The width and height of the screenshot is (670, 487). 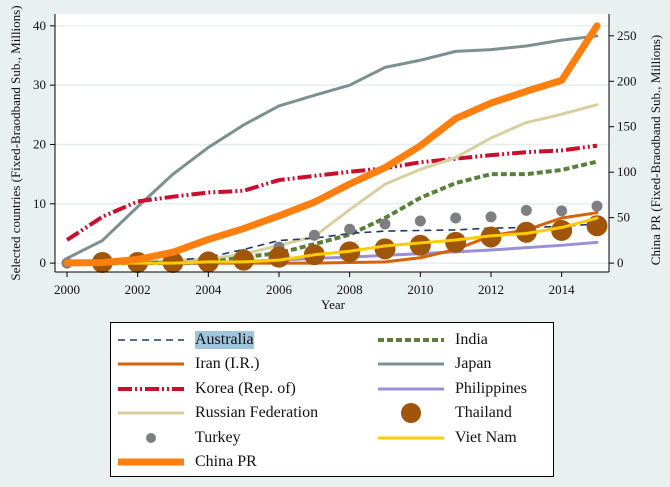 I want to click on legend-item-iran-i-r: Iran (I.R.), so click(x=188, y=364).